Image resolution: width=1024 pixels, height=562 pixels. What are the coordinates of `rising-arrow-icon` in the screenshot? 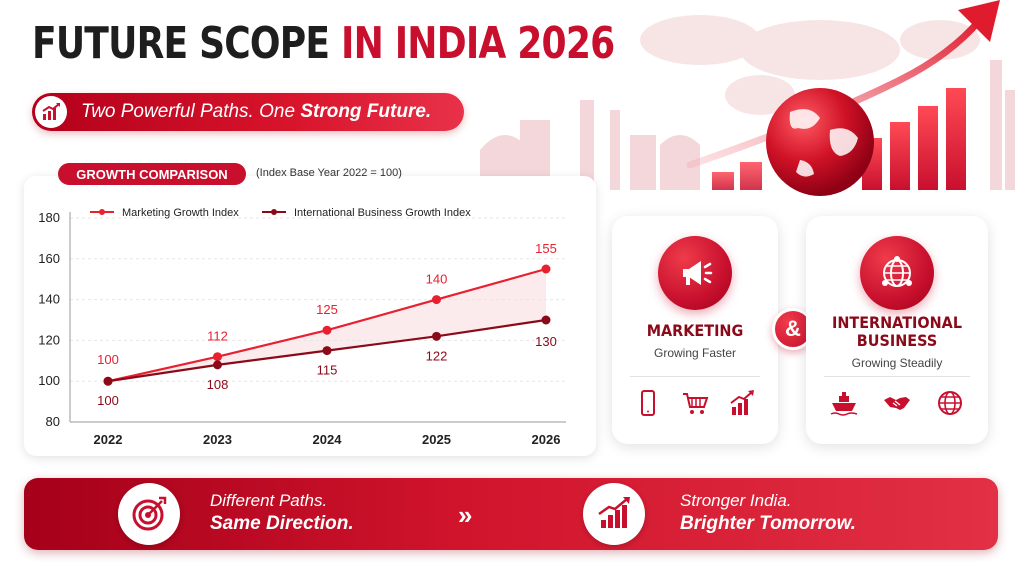 It's located at (835, 92).